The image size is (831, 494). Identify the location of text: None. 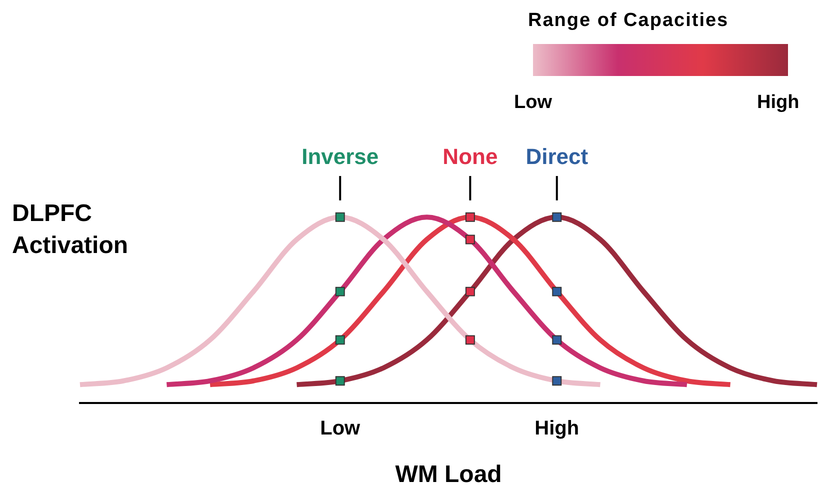
(470, 157).